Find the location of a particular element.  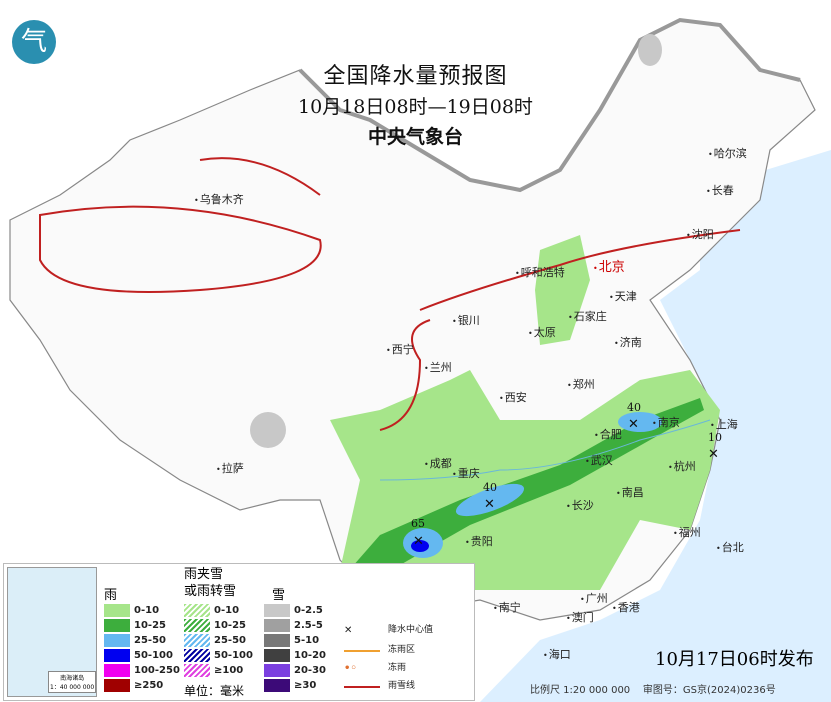

center-value-label: 降水中心值 is located at coordinates (411, 630).